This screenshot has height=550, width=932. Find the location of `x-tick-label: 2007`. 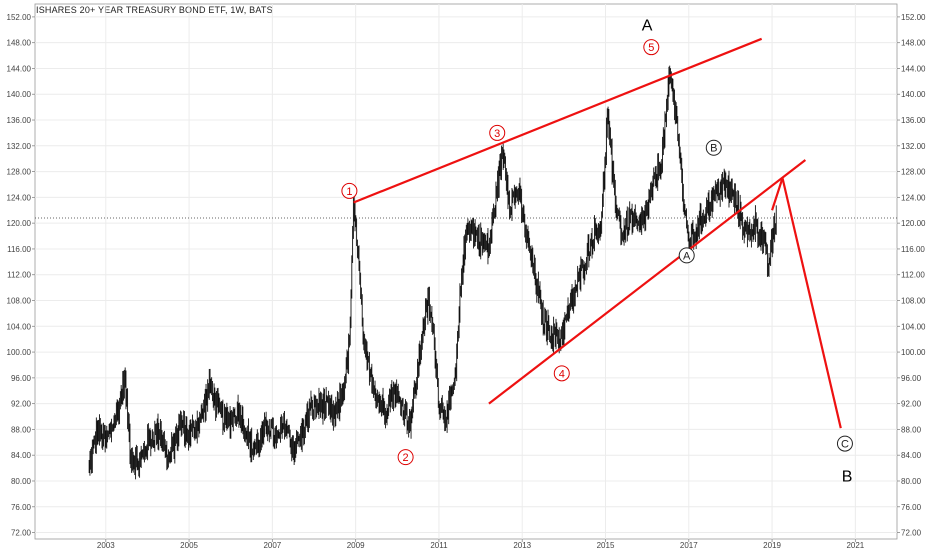

x-tick-label: 2007 is located at coordinates (272, 545).